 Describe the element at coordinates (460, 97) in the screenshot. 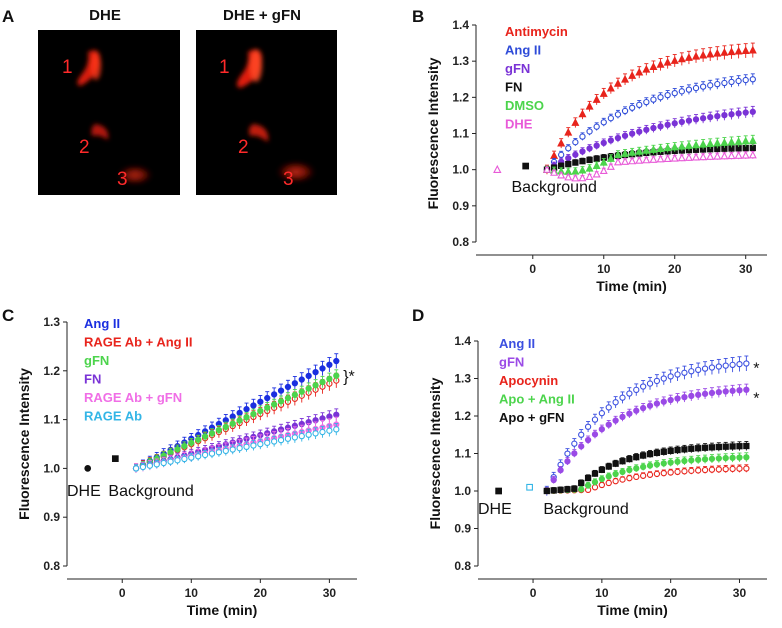

I see `y-tick-label: 1.2` at that location.